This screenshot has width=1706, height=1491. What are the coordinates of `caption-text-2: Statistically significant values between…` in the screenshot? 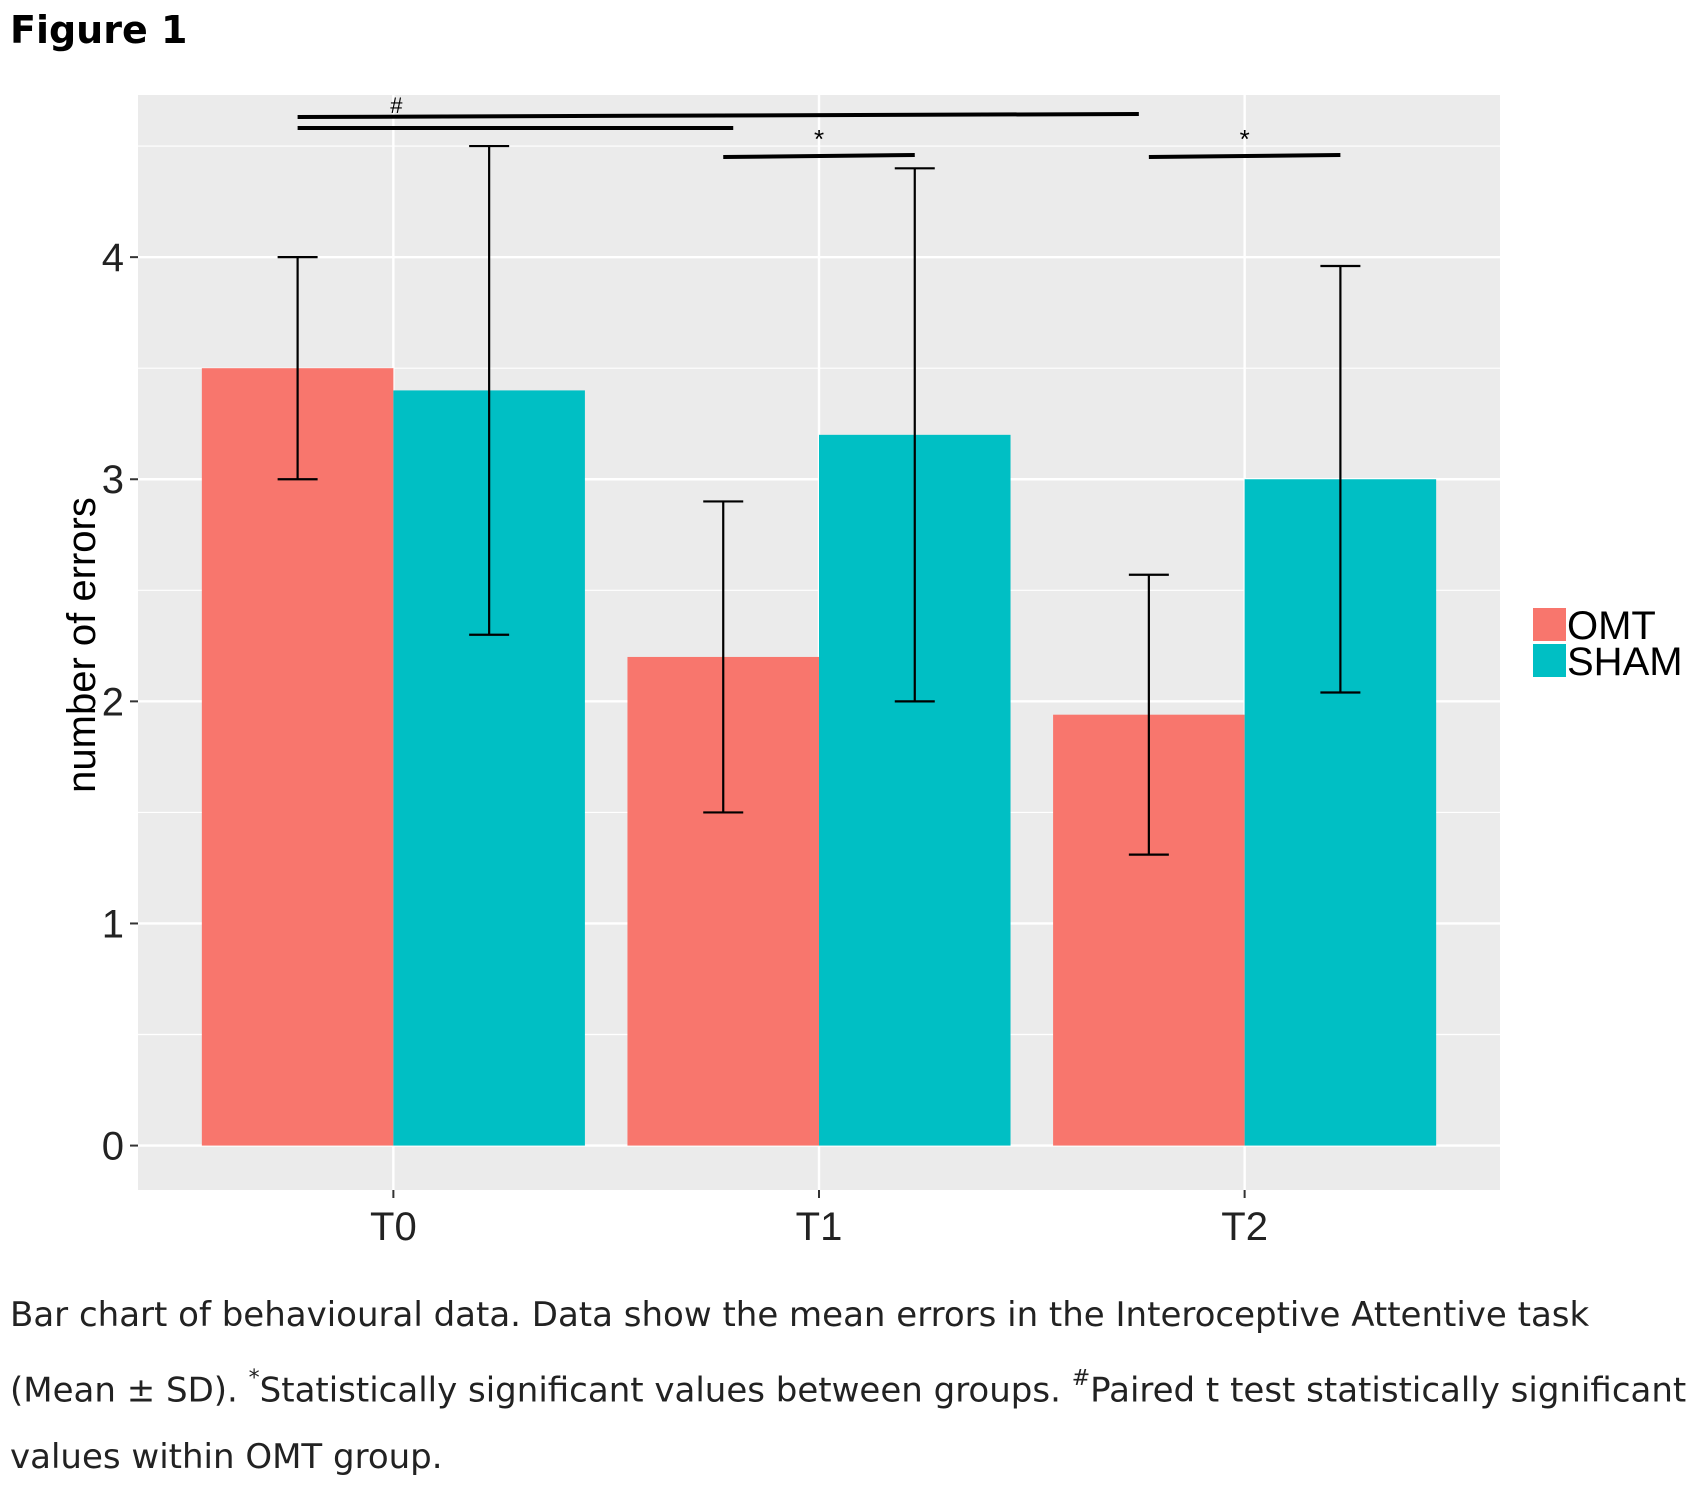 It's located at (665, 1390).